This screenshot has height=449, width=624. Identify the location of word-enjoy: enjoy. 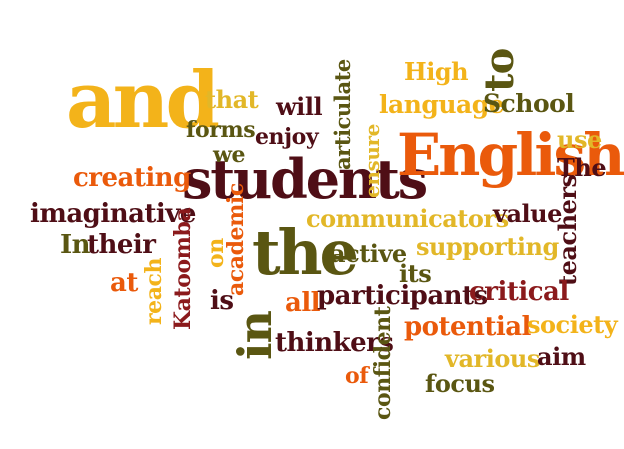
(287, 137).